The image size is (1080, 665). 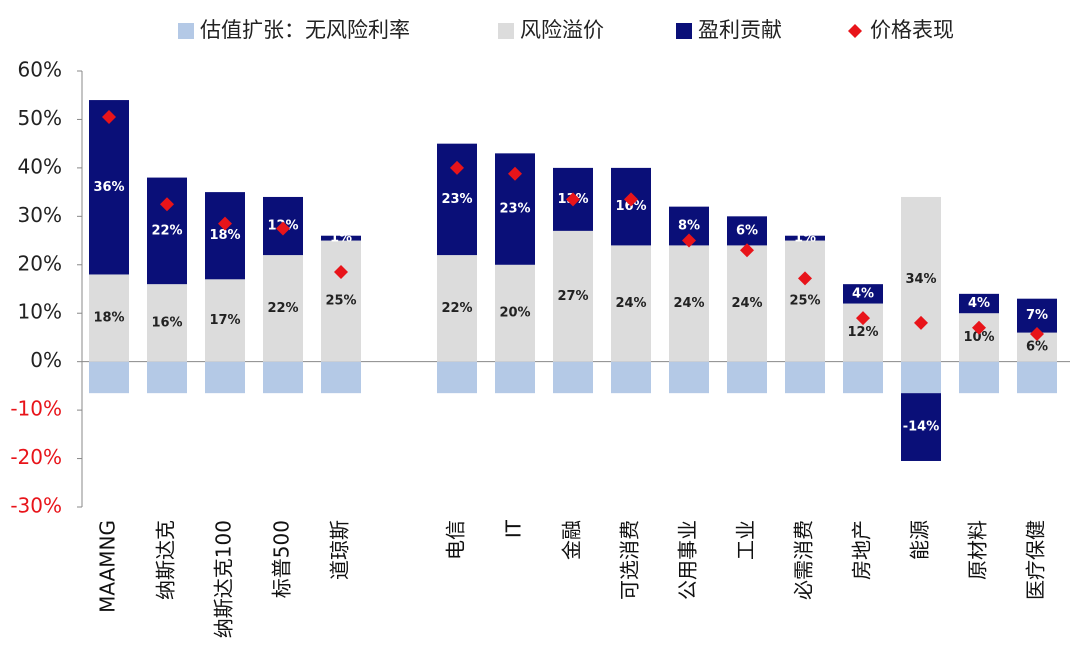 I want to click on y-tick-label: -30%, so click(x=36, y=506).